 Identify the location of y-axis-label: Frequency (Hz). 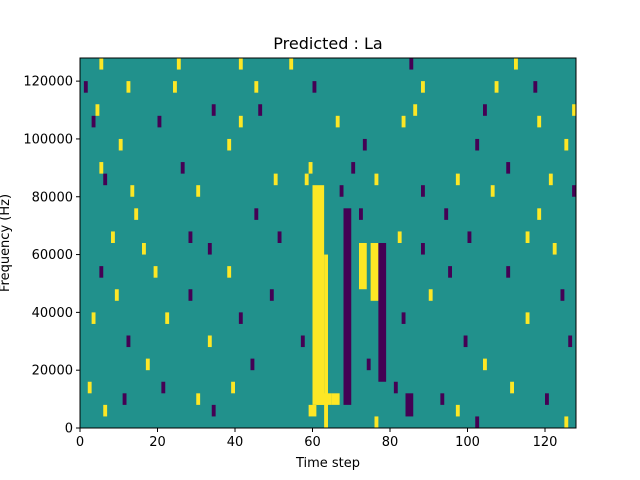
(6, 243).